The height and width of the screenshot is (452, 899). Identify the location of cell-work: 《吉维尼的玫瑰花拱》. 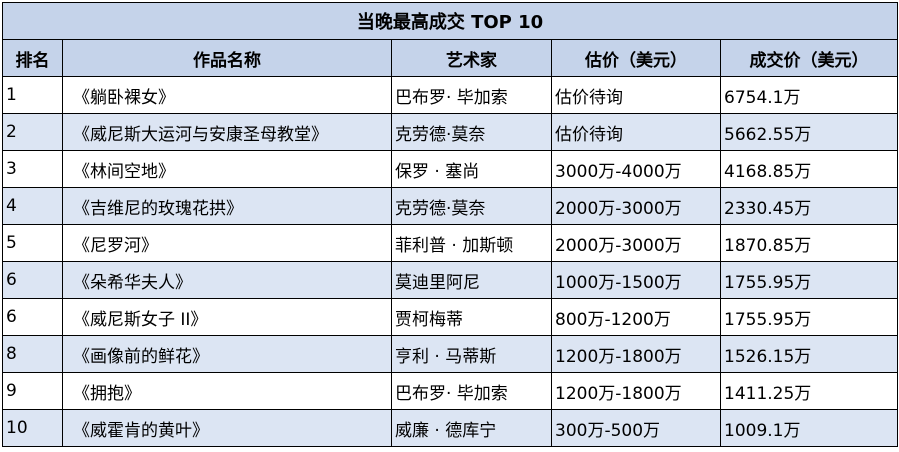
(227, 206).